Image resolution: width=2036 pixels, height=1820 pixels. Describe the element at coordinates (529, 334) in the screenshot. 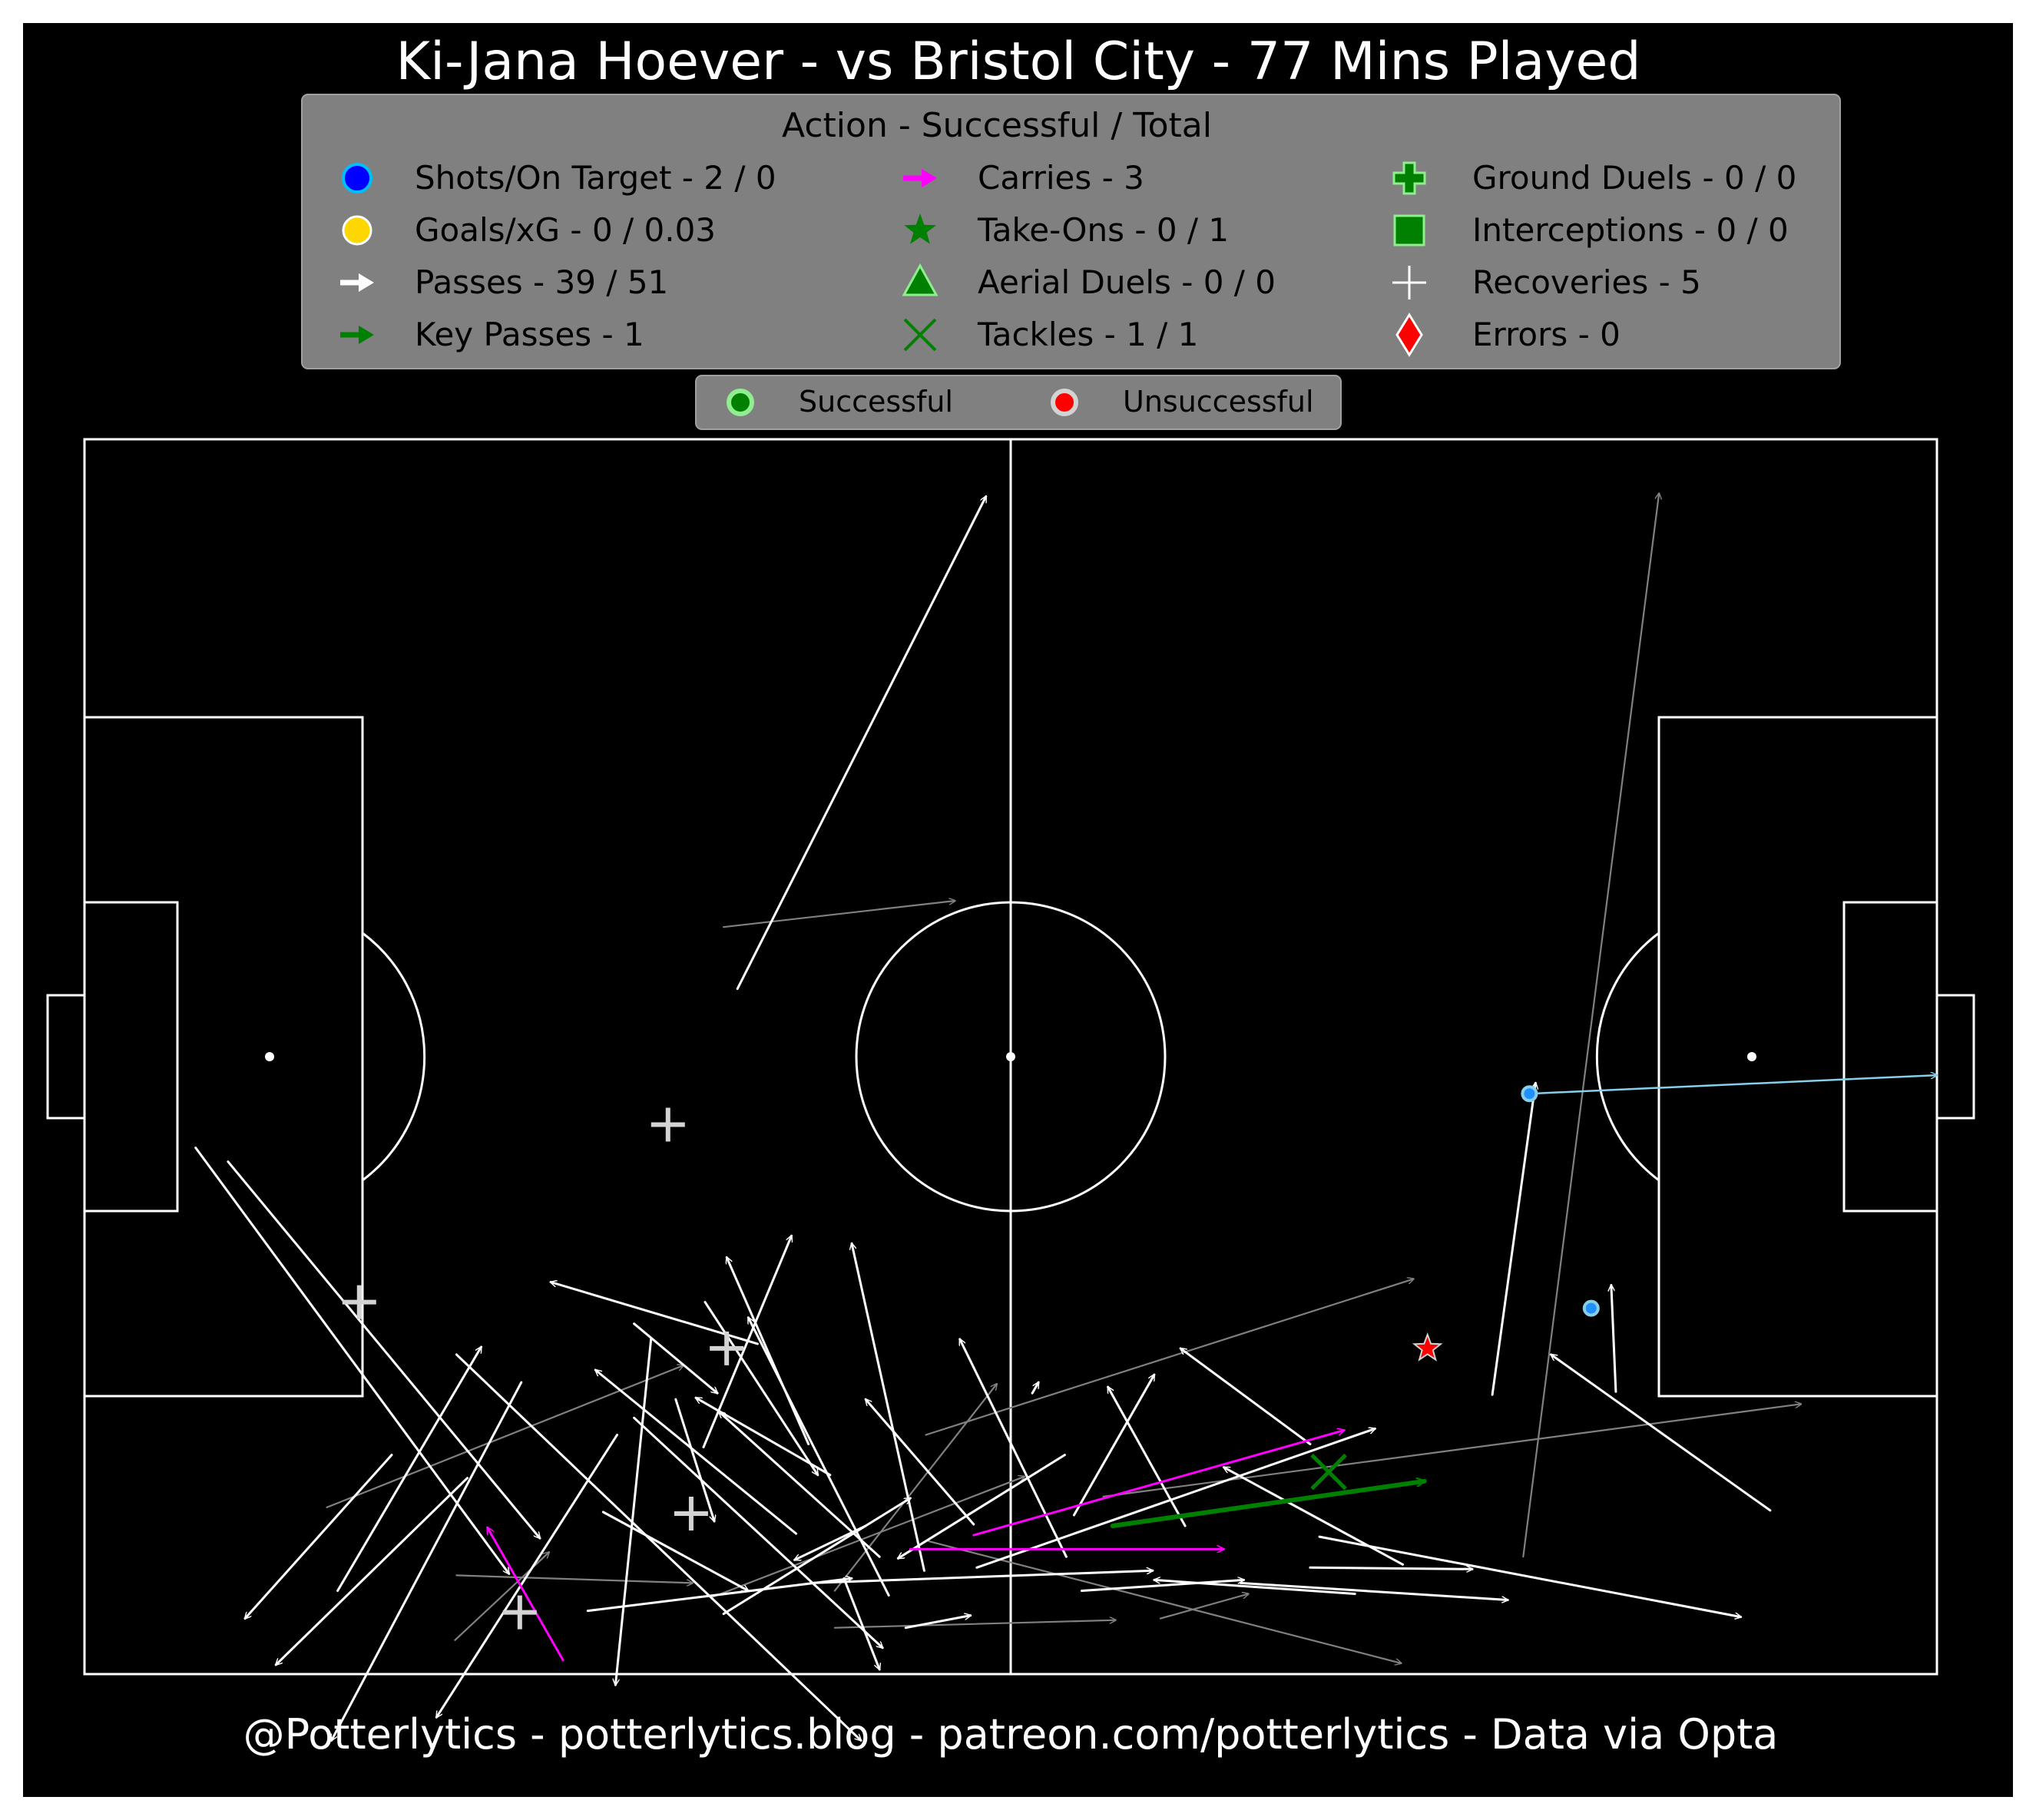

I see `legend-item-label: Key Passes - 1` at that location.